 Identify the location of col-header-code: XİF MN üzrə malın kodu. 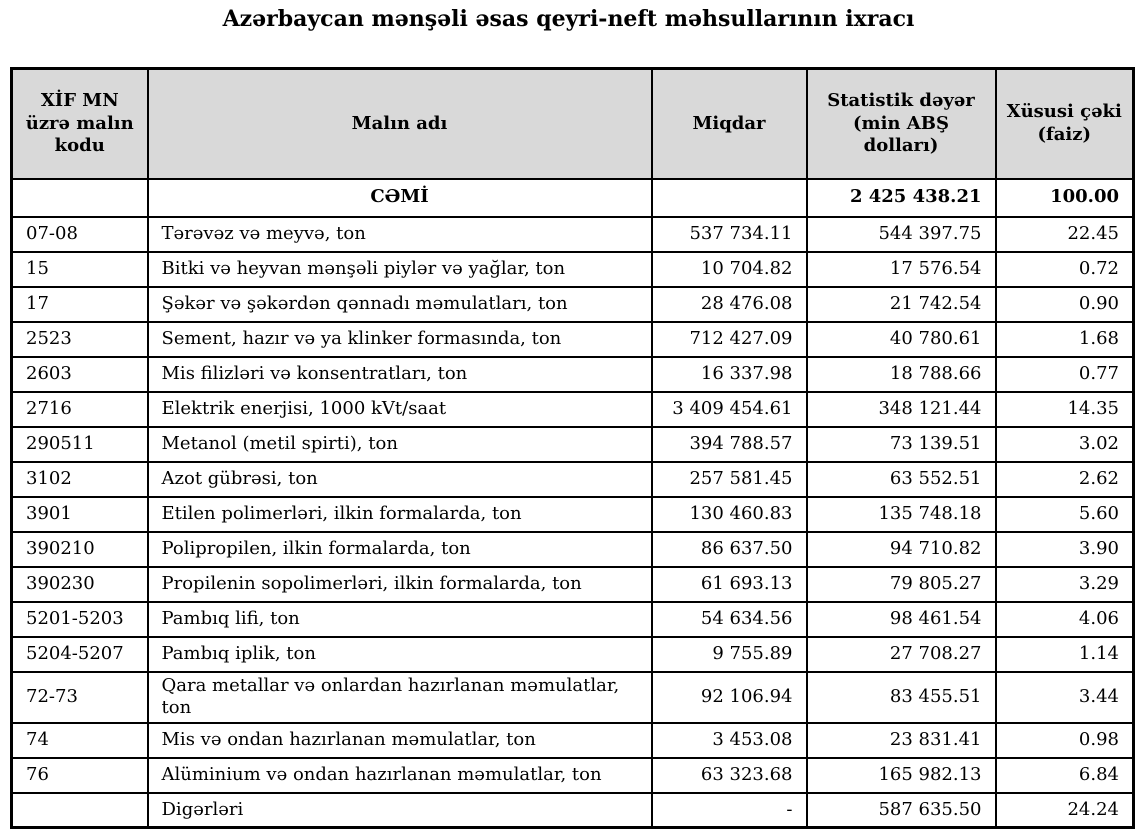
(79, 123).